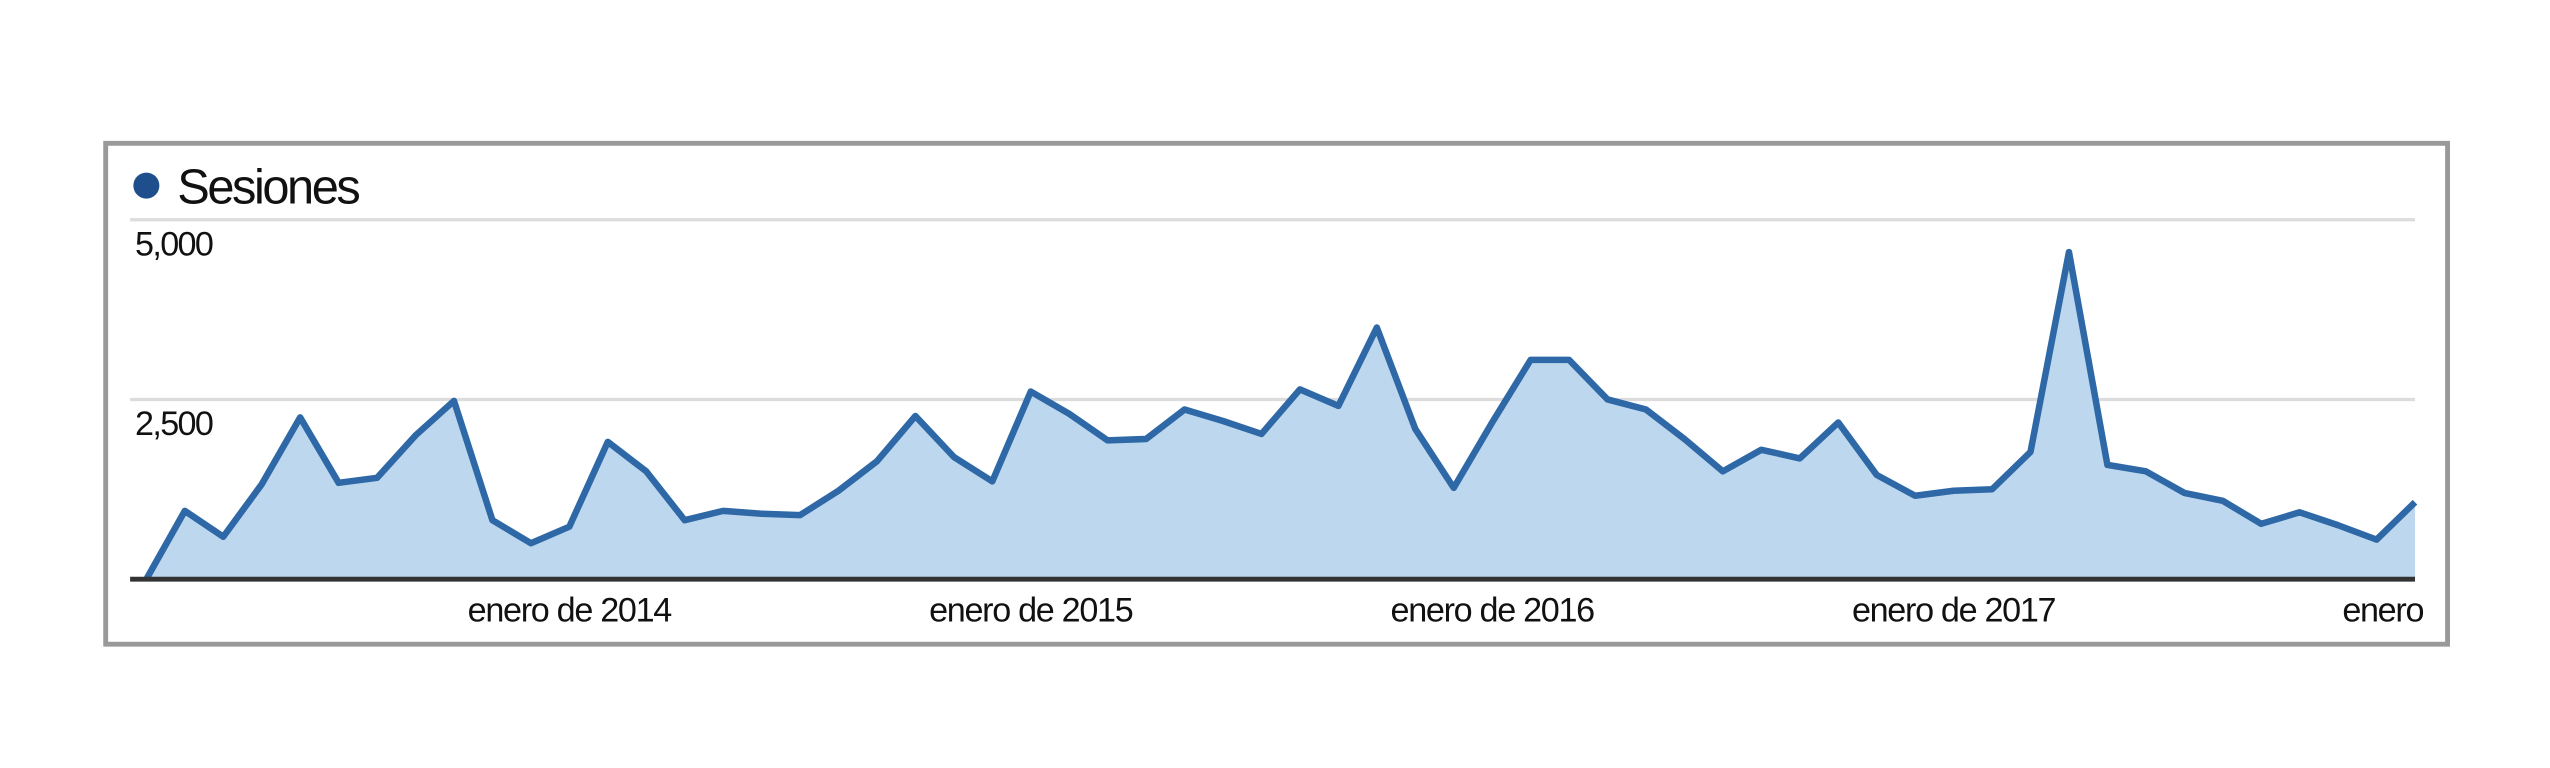 Image resolution: width=2550 pixels, height=768 pixels. Describe the element at coordinates (146, 185) in the screenshot. I see `legend-marker` at that location.